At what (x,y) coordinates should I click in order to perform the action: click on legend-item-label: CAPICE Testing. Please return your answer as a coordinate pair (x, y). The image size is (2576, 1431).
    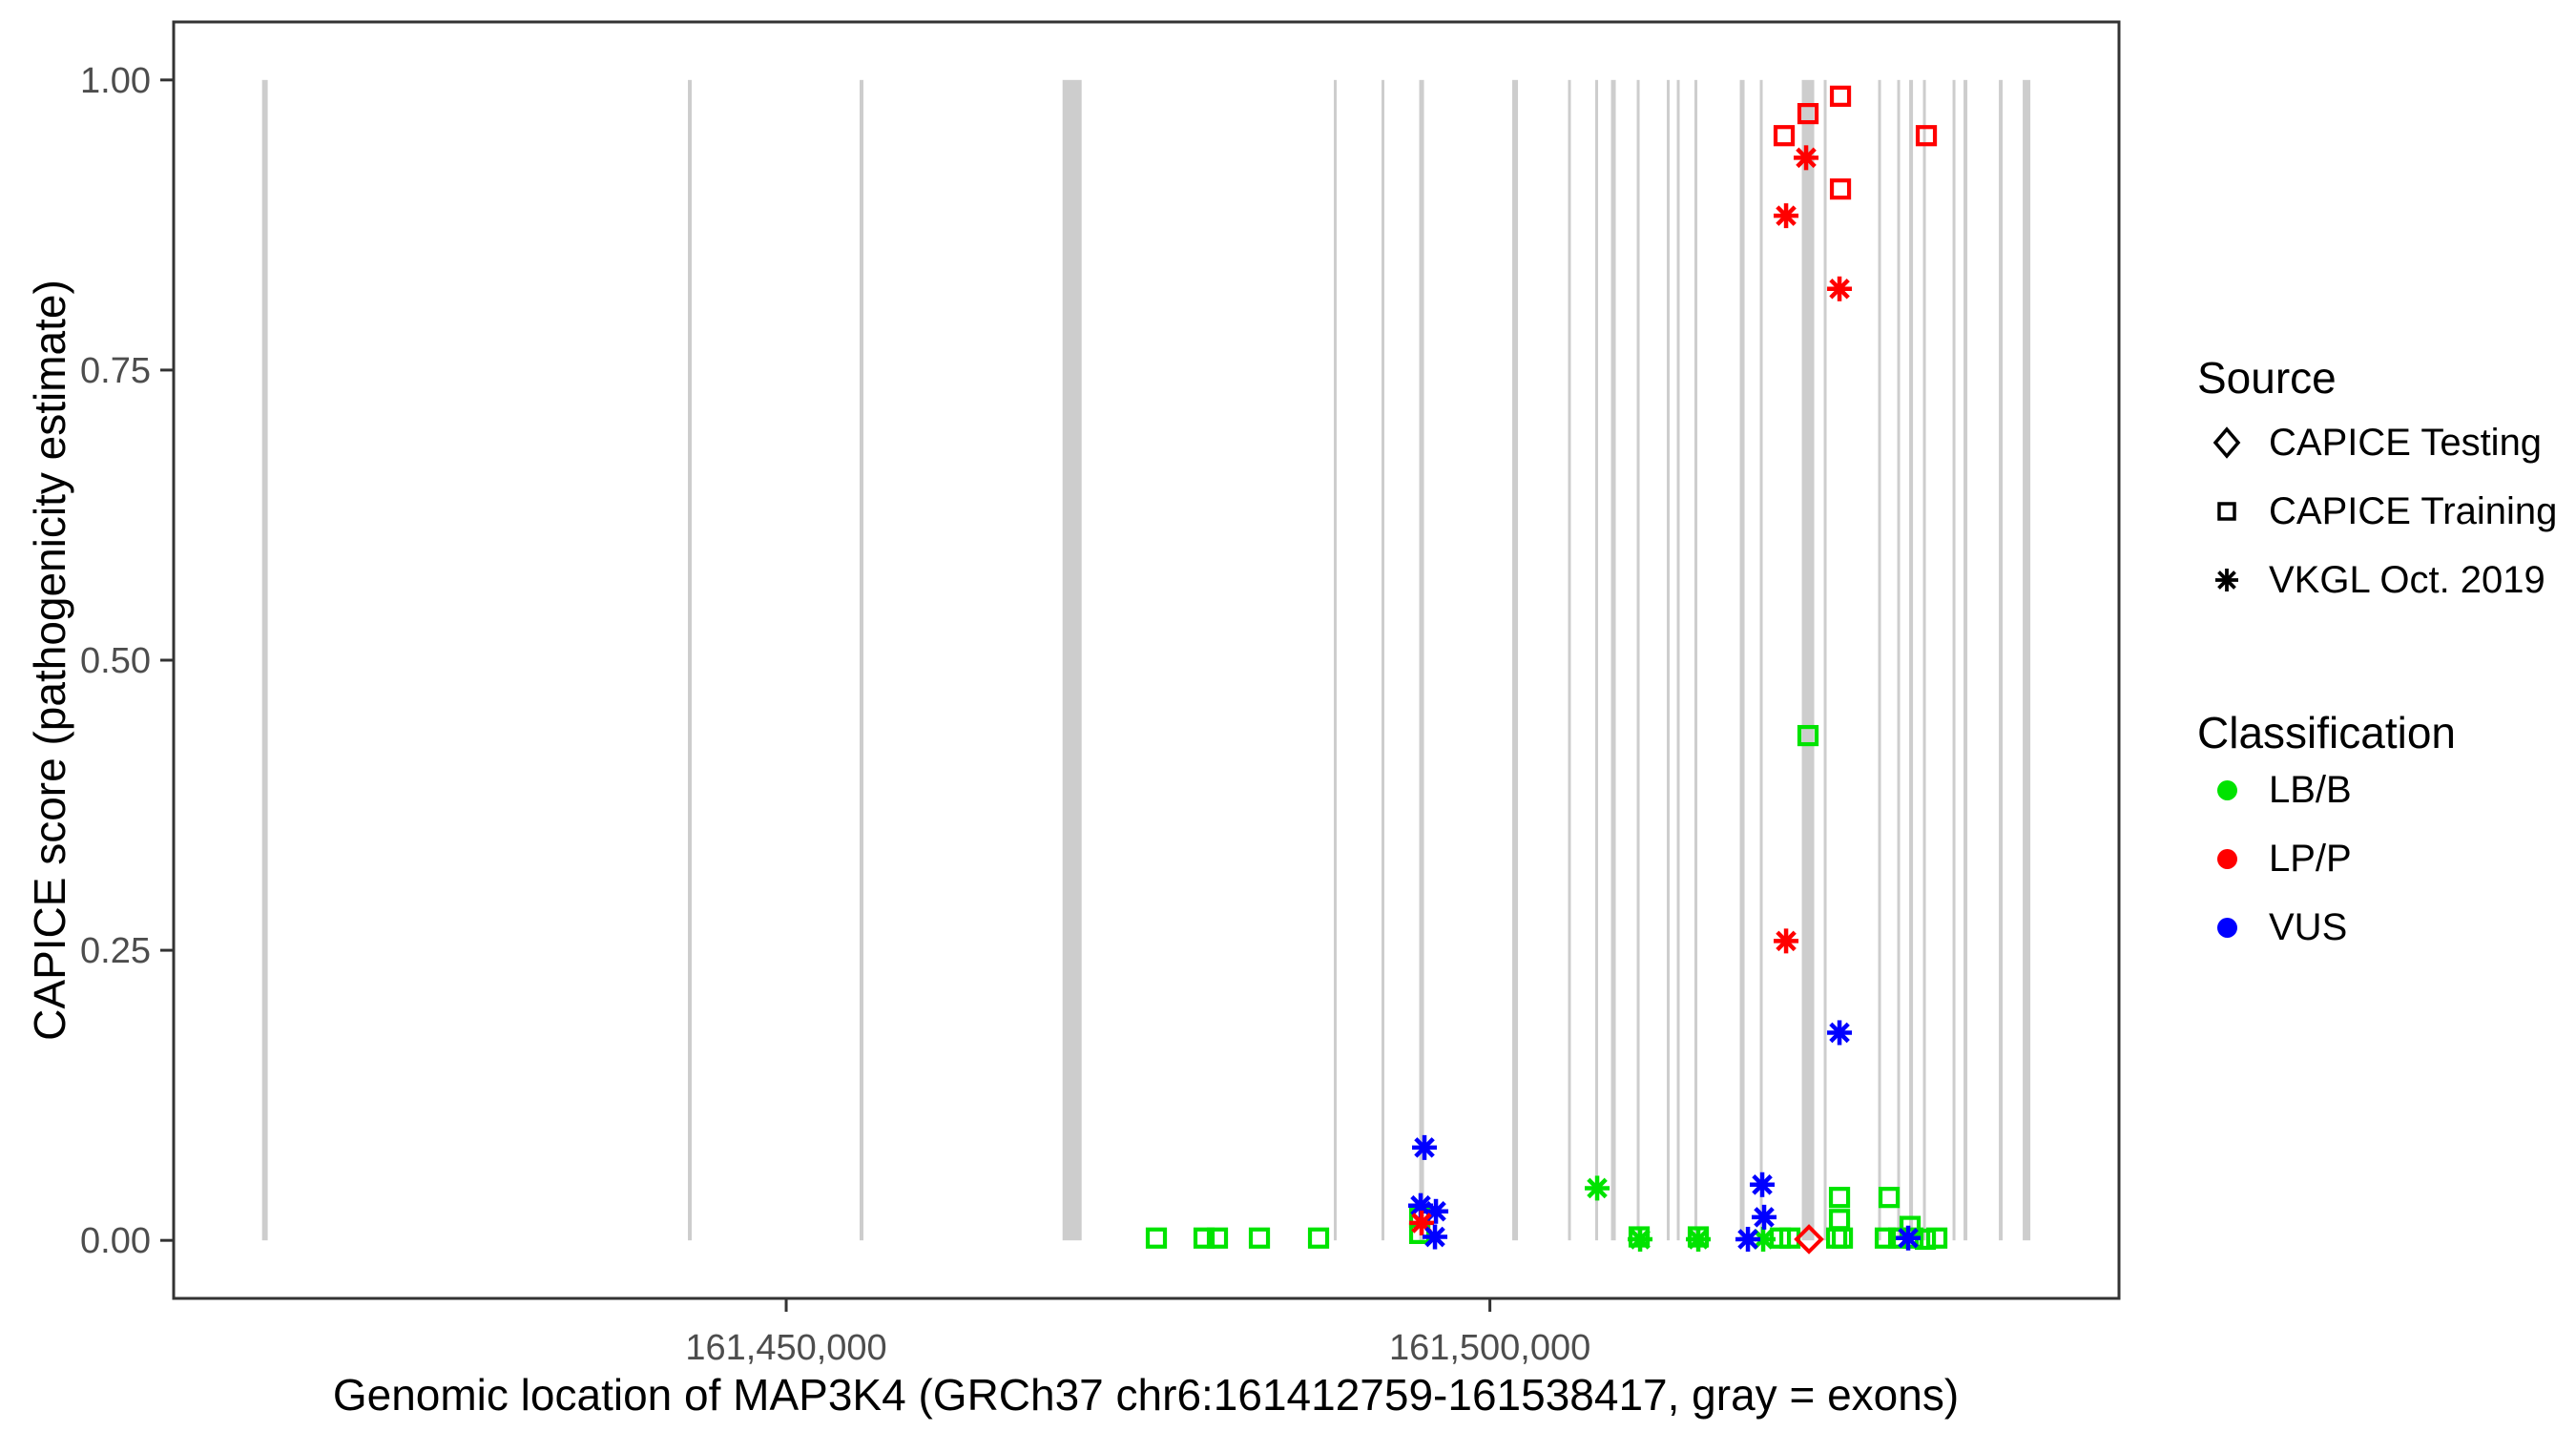
    Looking at the image, I should click on (2406, 442).